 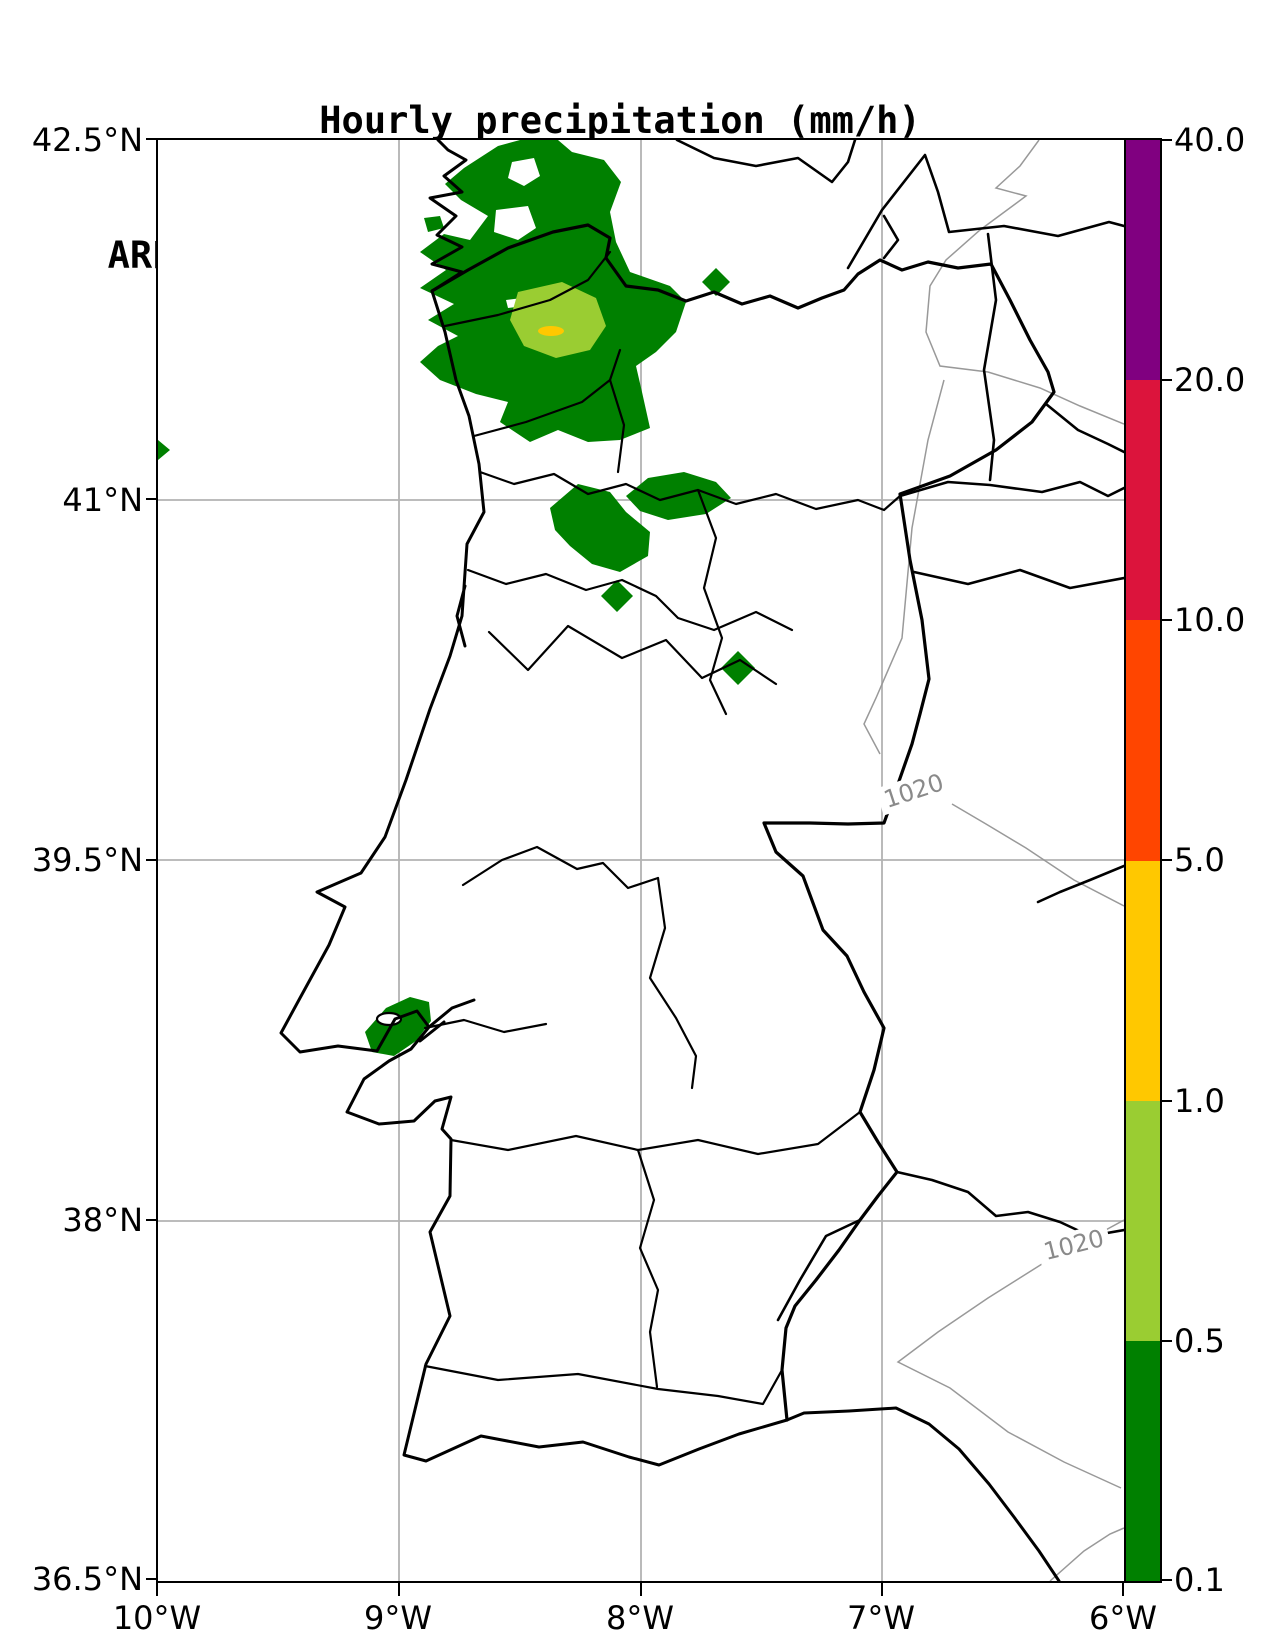 What do you see at coordinates (1199, 1341) in the screenshot?
I see `colorbar-label-0-5: 0.5` at bounding box center [1199, 1341].